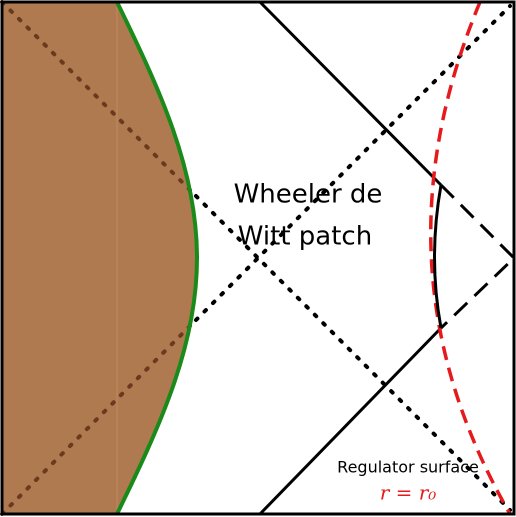  What do you see at coordinates (308, 195) in the screenshot?
I see `region-label: Wheeler de` at bounding box center [308, 195].